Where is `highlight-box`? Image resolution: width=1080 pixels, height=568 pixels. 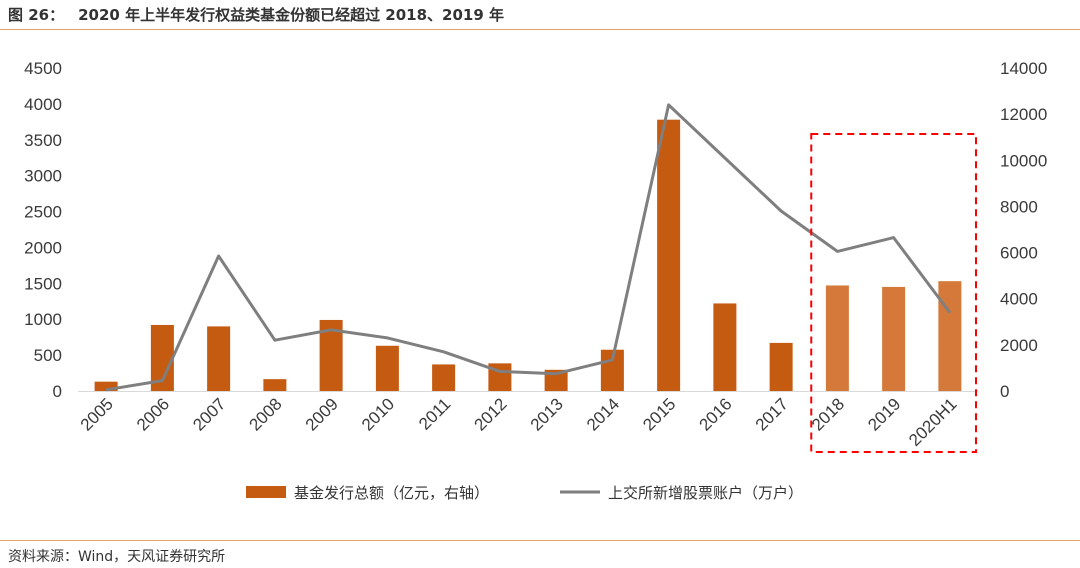 highlight-box is located at coordinates (893, 293).